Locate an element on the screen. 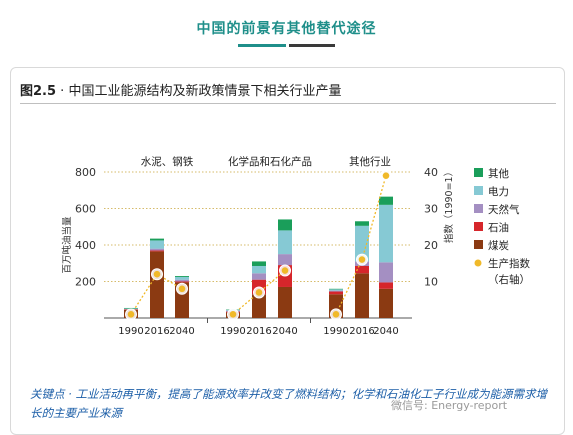 The width and height of the screenshot is (573, 435). group-label: 其他行业 is located at coordinates (370, 161).